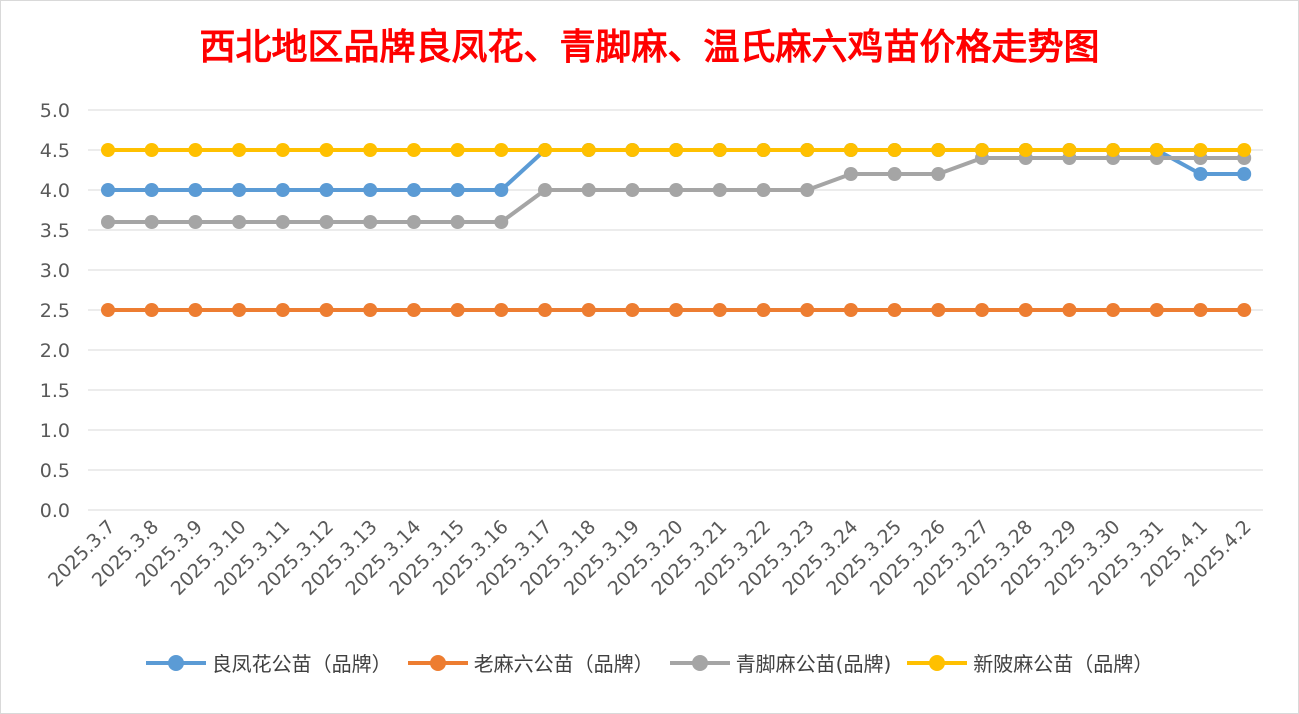 The image size is (1299, 714). I want to click on y-tick-label: 3.0, so click(55, 271).